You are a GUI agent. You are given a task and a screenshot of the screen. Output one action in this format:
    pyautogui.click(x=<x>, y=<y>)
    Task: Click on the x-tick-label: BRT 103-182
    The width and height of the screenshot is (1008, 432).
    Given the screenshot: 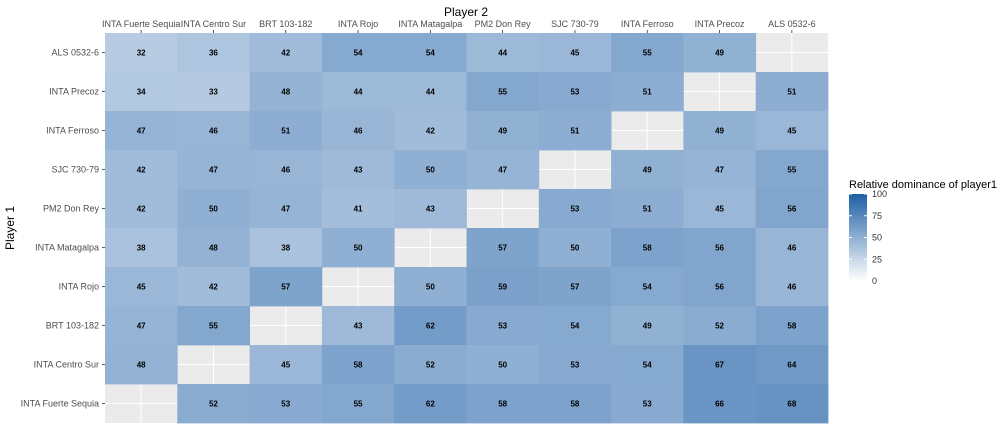 What is the action you would take?
    pyautogui.click(x=285, y=24)
    